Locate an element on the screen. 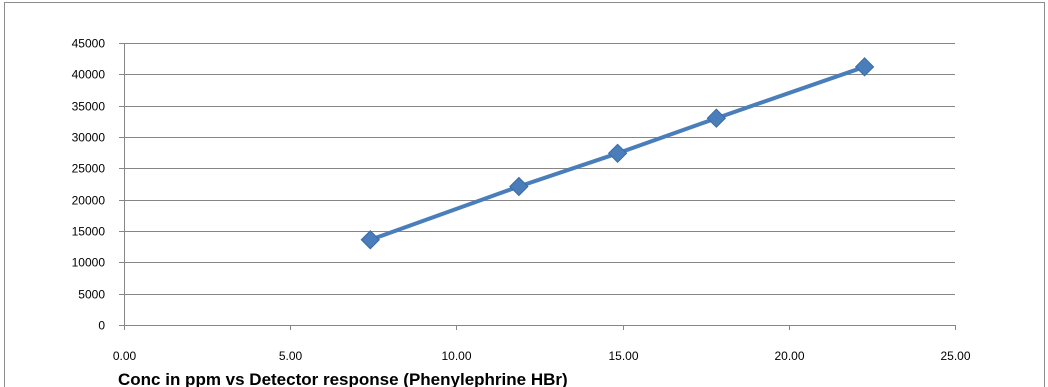  y-tick-label: 15000 is located at coordinates (89, 232).